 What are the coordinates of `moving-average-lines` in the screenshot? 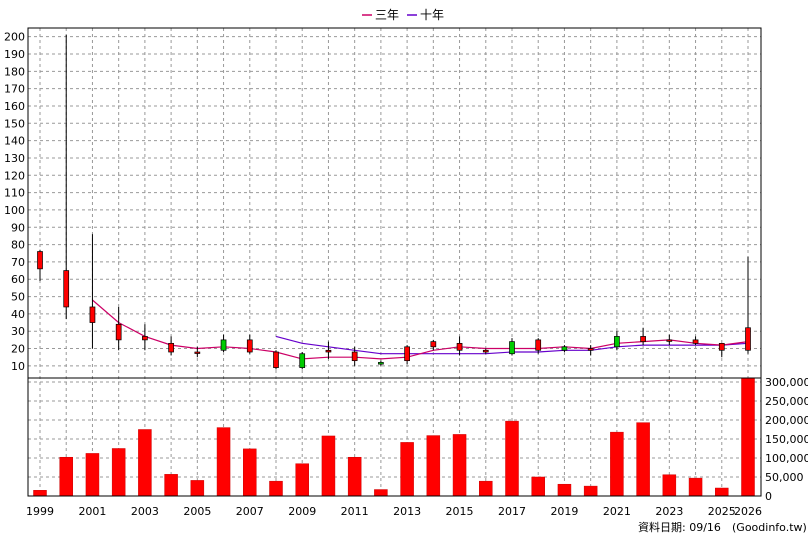 It's located at (420, 329).